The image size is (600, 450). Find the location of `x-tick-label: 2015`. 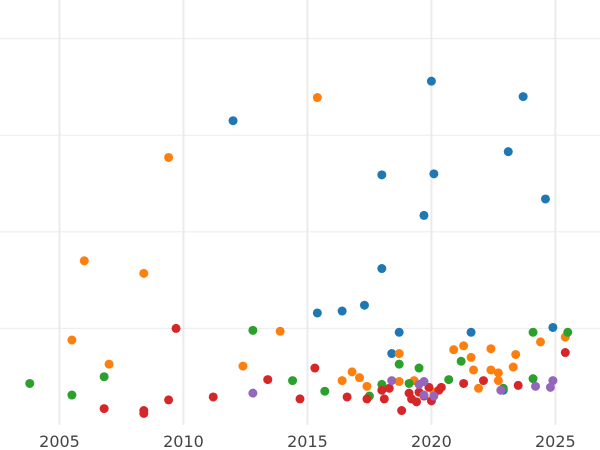

x-tick-label: 2015 is located at coordinates (307, 441).